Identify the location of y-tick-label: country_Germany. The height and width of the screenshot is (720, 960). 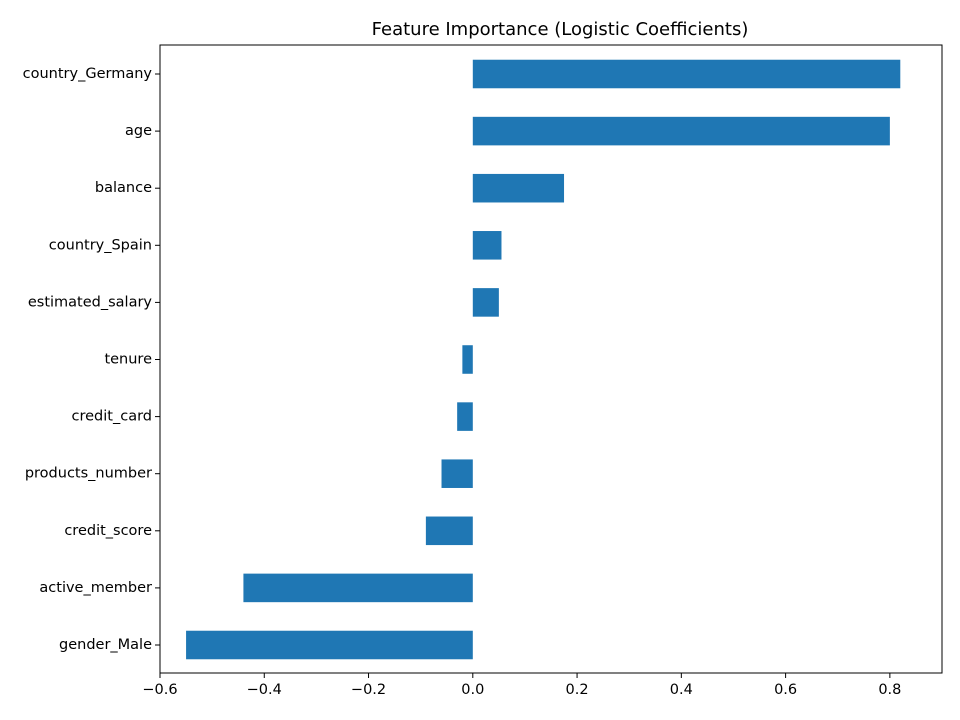
(88, 74).